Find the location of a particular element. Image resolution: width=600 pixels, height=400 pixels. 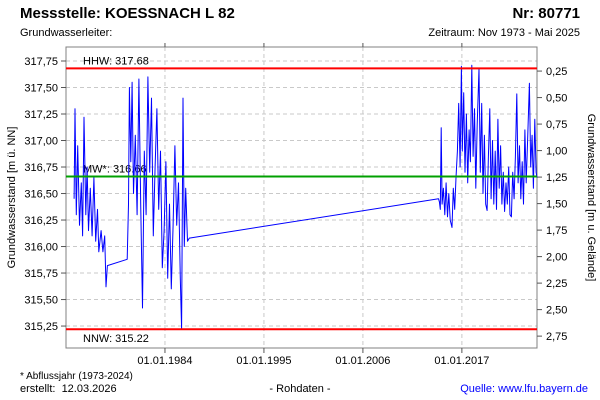

source-line: Quelle: www.lfu.bayern.de is located at coordinates (524, 389).